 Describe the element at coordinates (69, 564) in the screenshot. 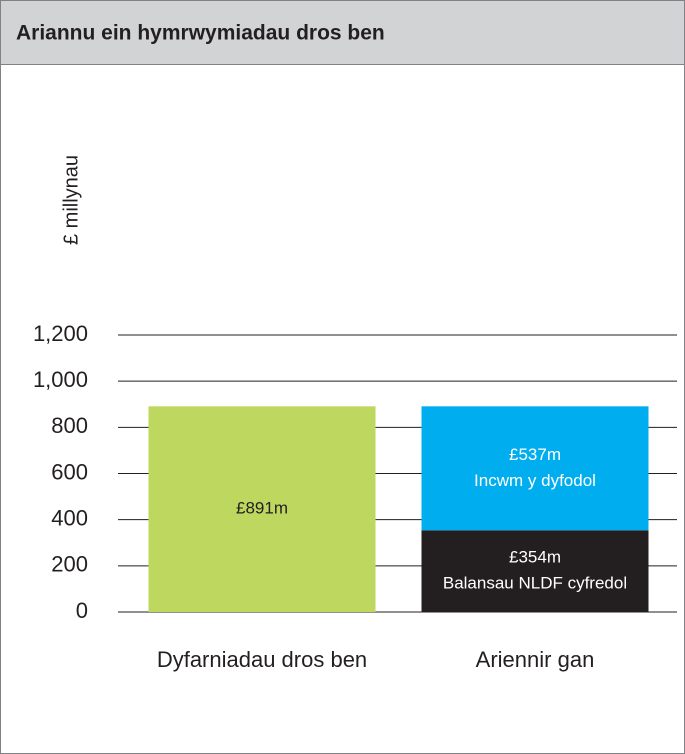

I see `y-tick-label: 200` at that location.